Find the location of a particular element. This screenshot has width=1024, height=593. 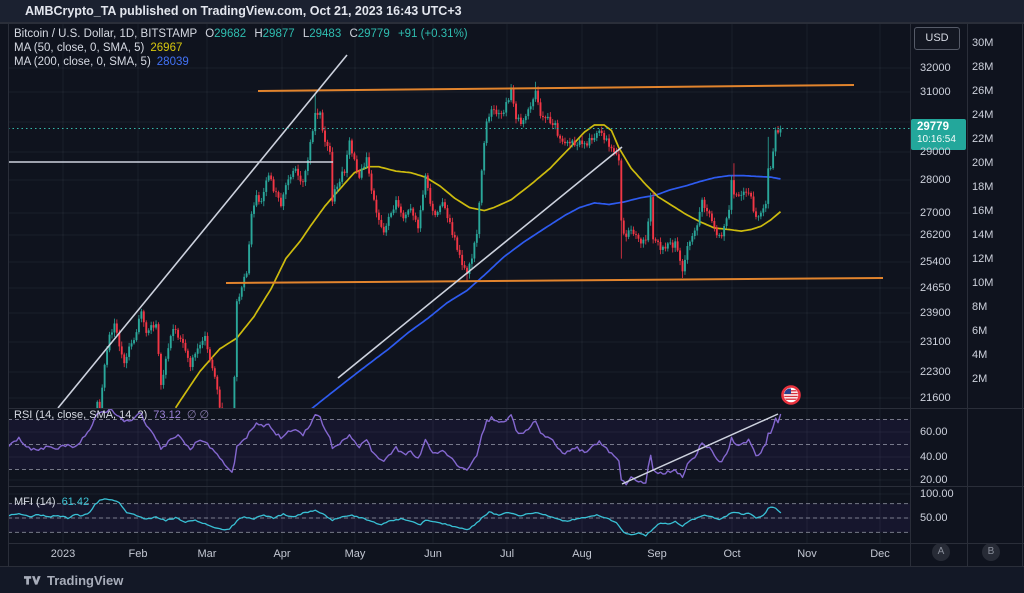

rsi-null-values: ∅ ∅ is located at coordinates (198, 415).